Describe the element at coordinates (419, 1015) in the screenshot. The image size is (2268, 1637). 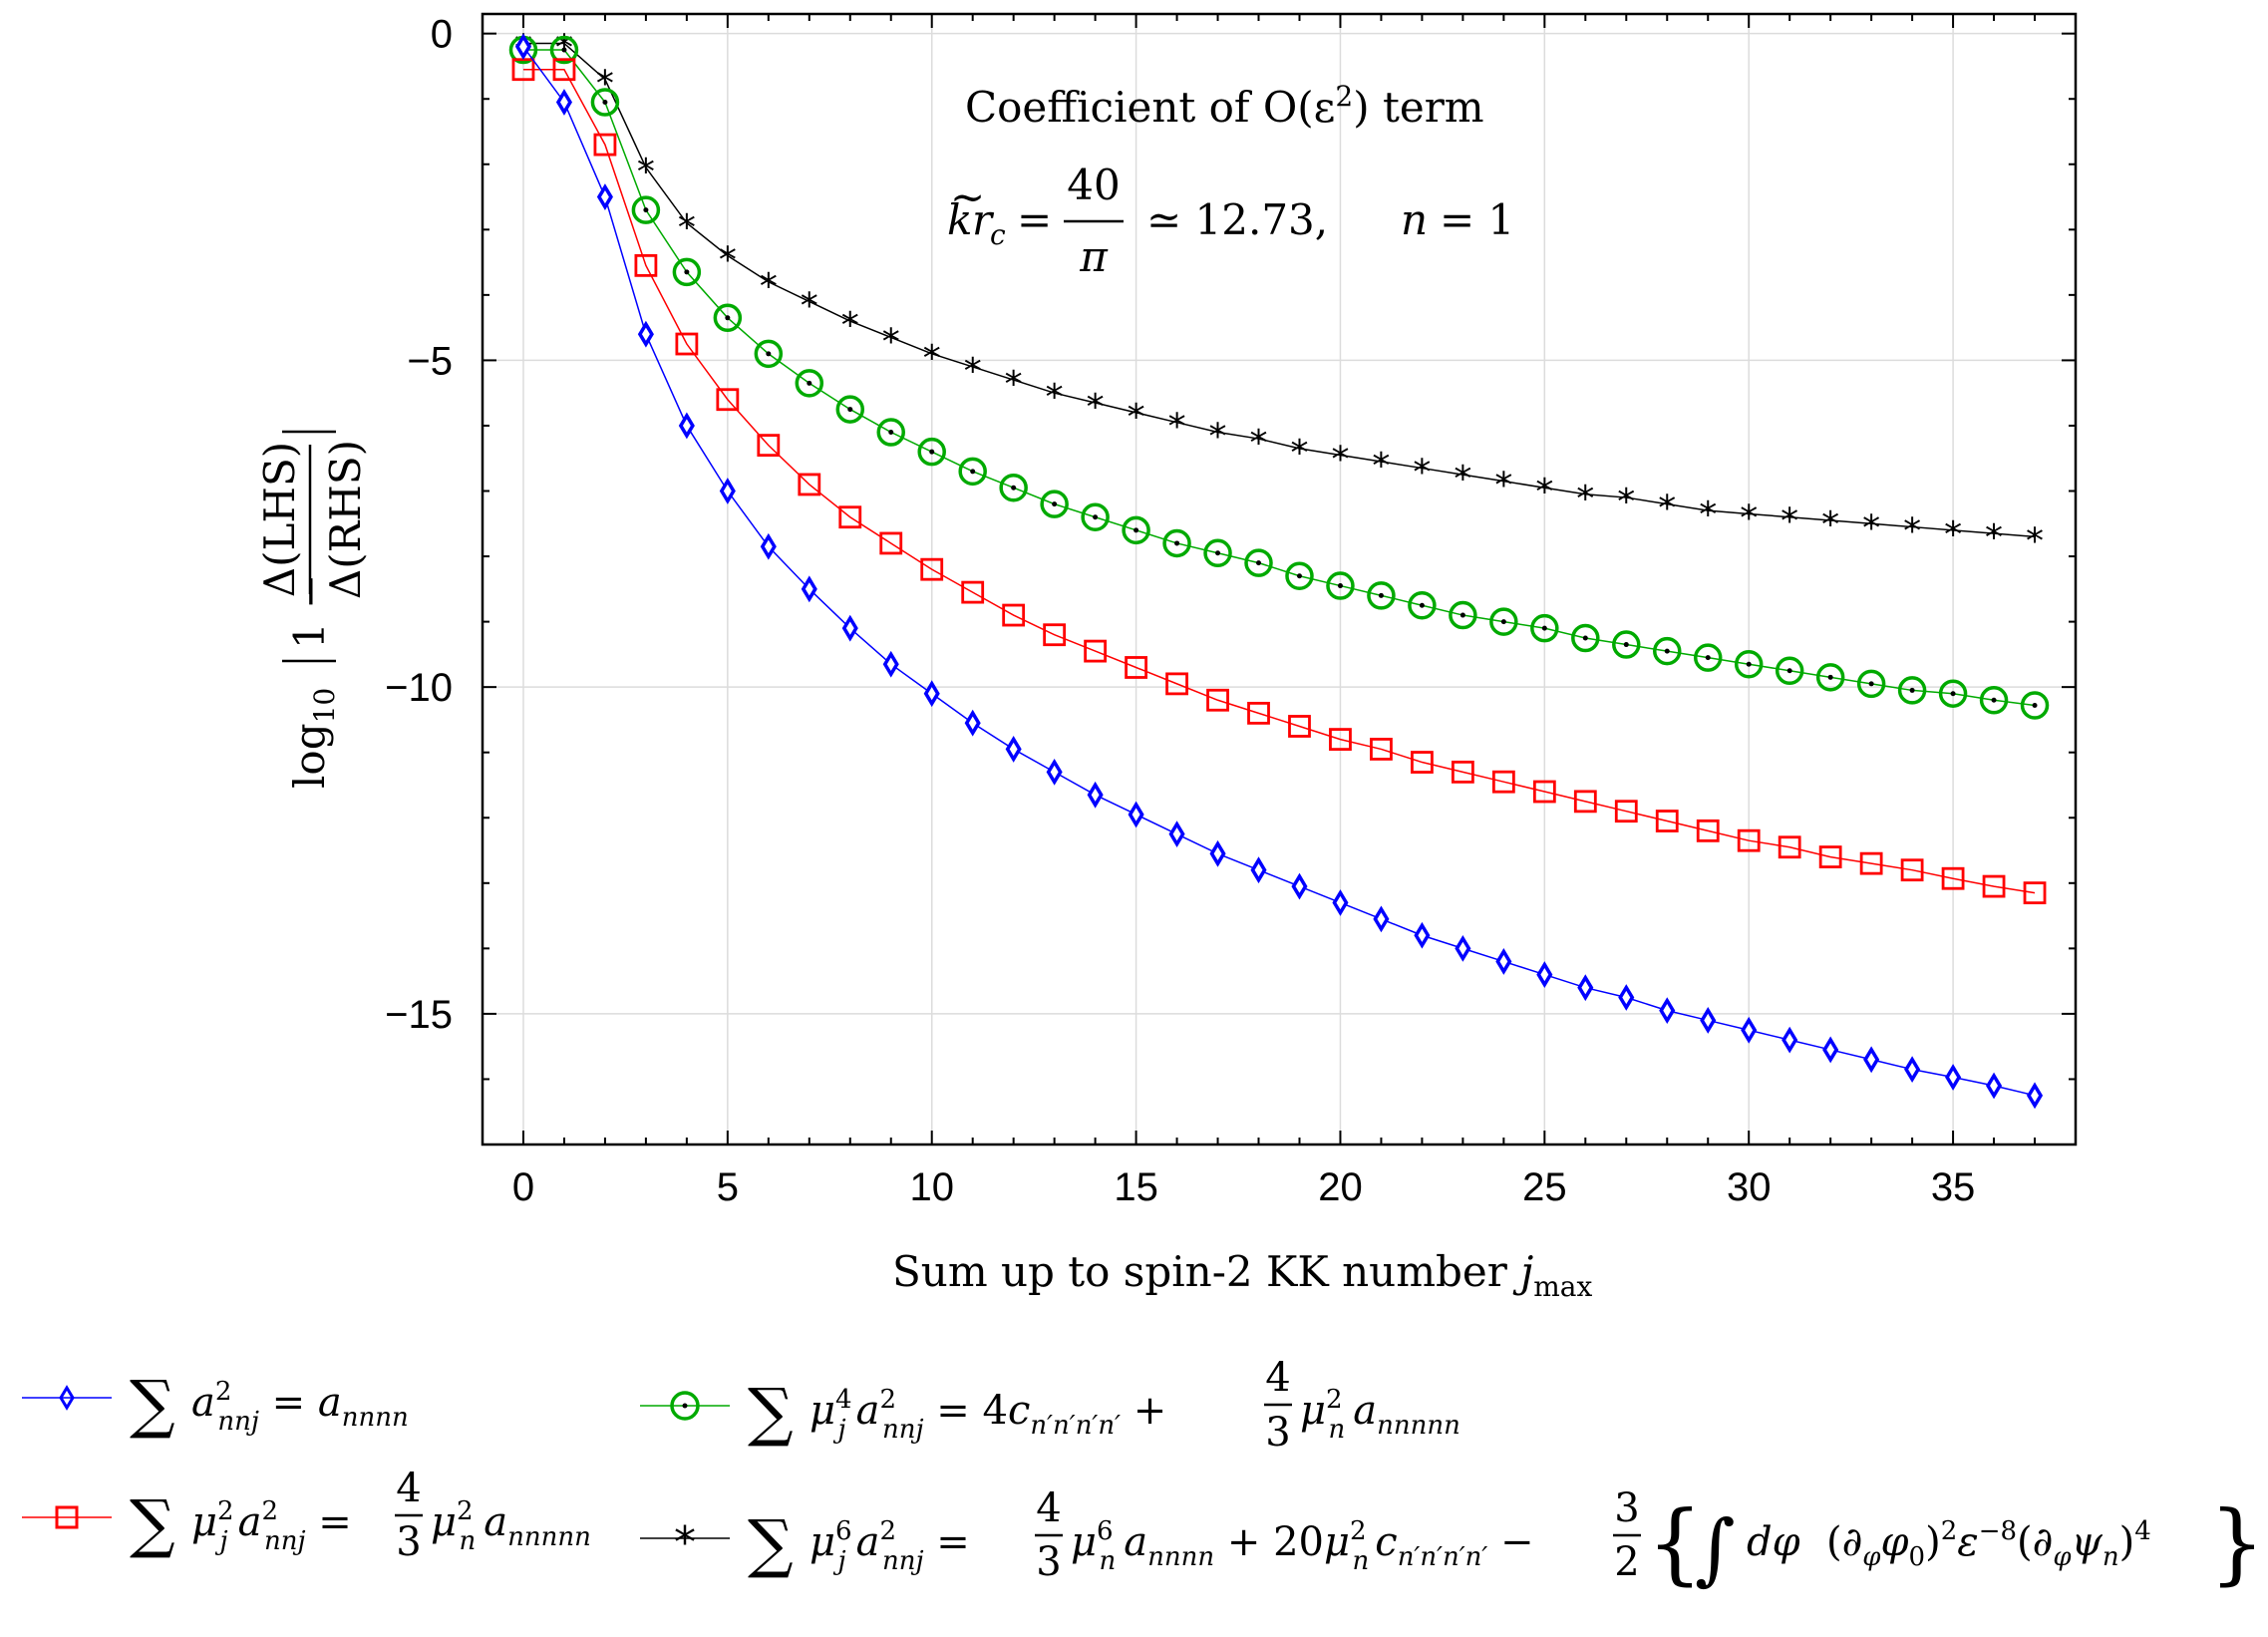
I see `y-tick-label: −15` at that location.